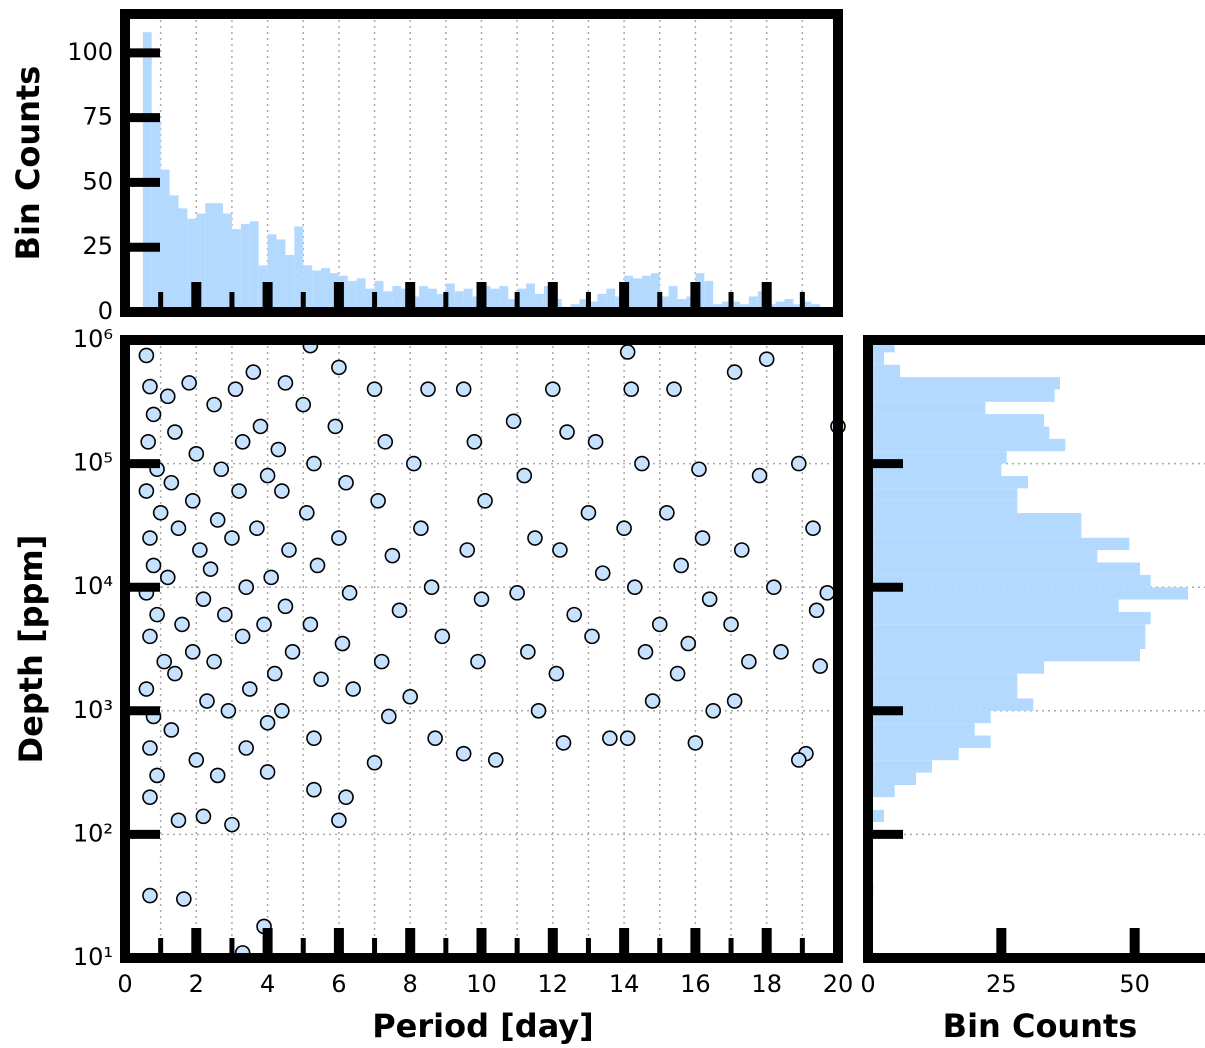  What do you see at coordinates (624, 984) in the screenshot?
I see `x-tick-label: 14` at bounding box center [624, 984].